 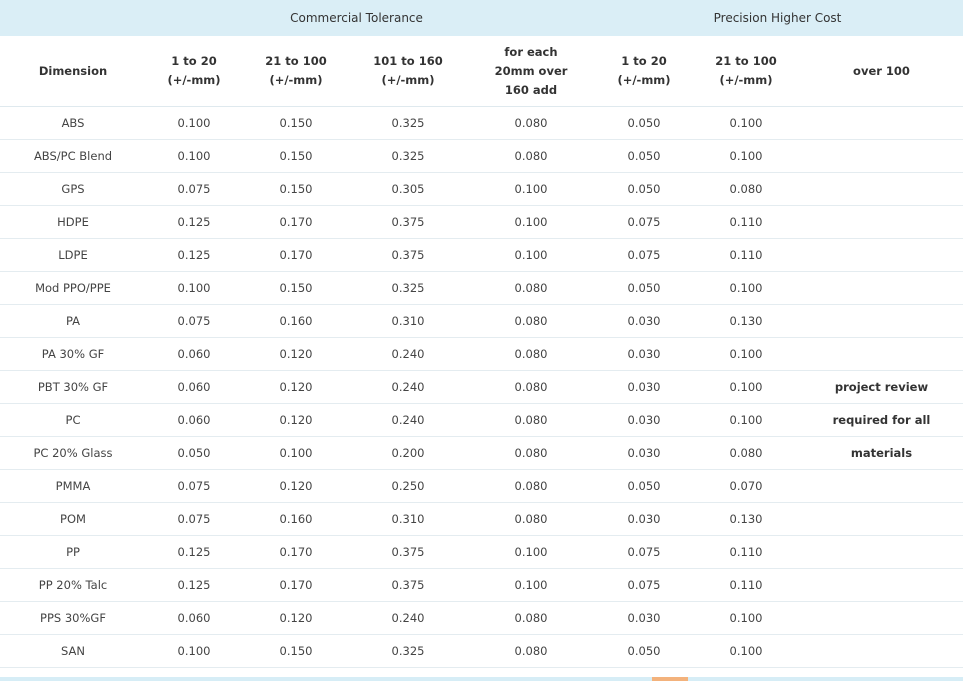 I want to click on header-commercial-101-160: 101 to 160 (+/-mm), so click(x=408, y=71).